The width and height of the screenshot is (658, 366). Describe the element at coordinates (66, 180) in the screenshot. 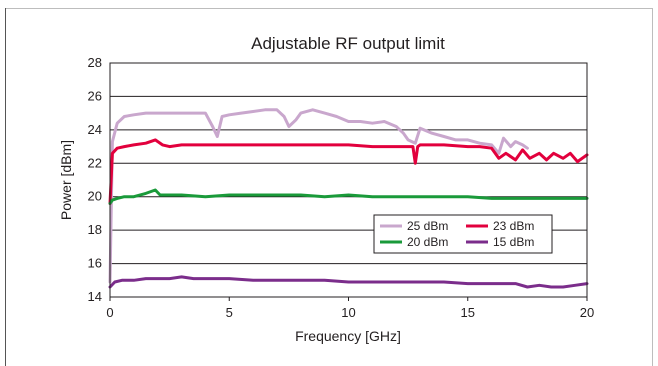

I see `y-axis-label: Power [dBm]` at that location.